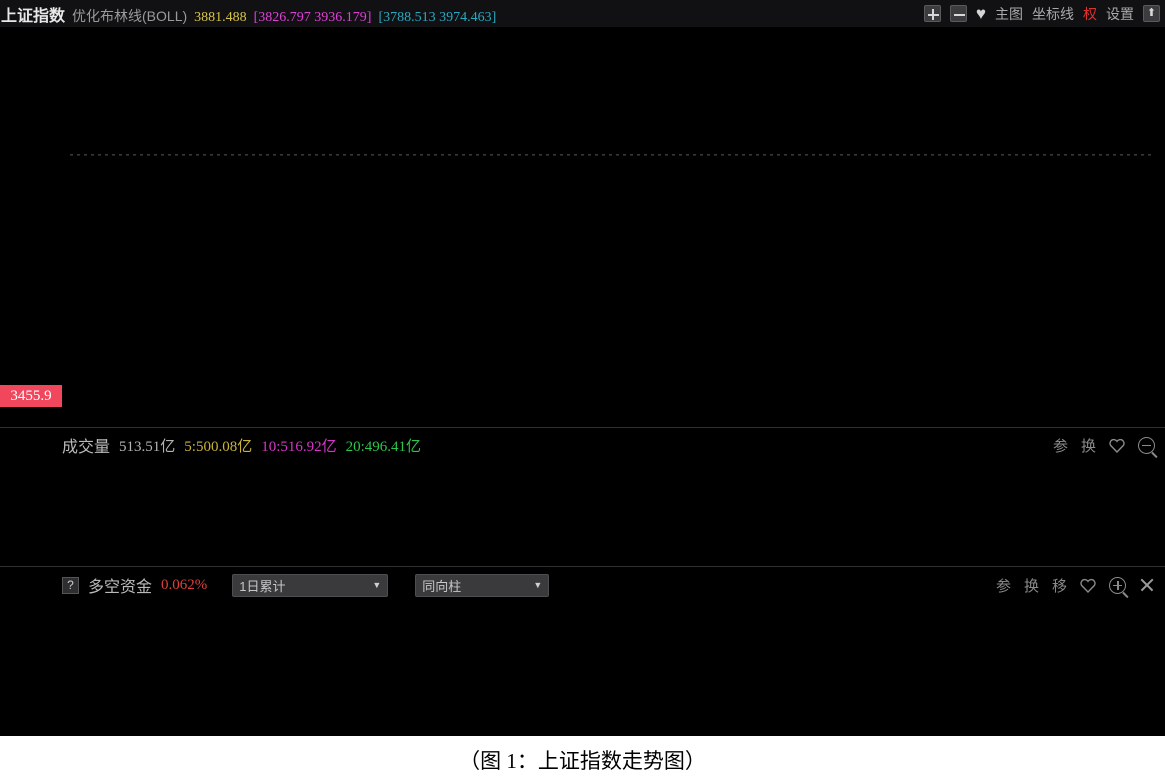 The height and width of the screenshot is (784, 1165). Describe the element at coordinates (958, 13) in the screenshot. I see `zoom-out-box-icon` at that location.